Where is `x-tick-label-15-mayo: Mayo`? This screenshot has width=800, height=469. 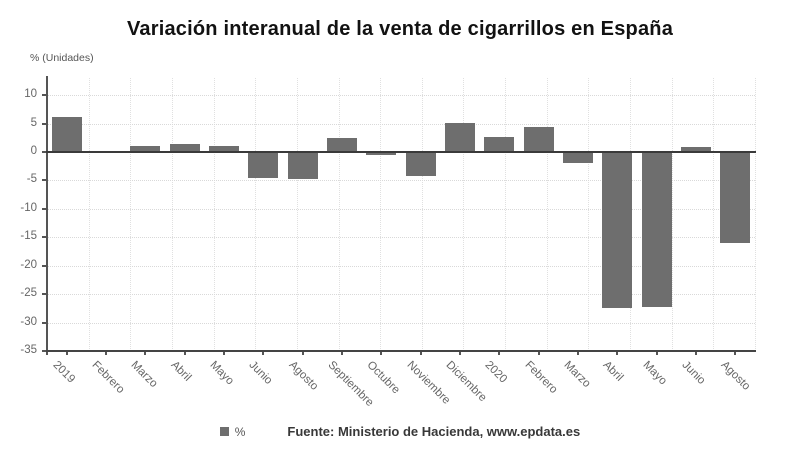
x-tick-label-15-mayo: Mayo is located at coordinates (654, 373).